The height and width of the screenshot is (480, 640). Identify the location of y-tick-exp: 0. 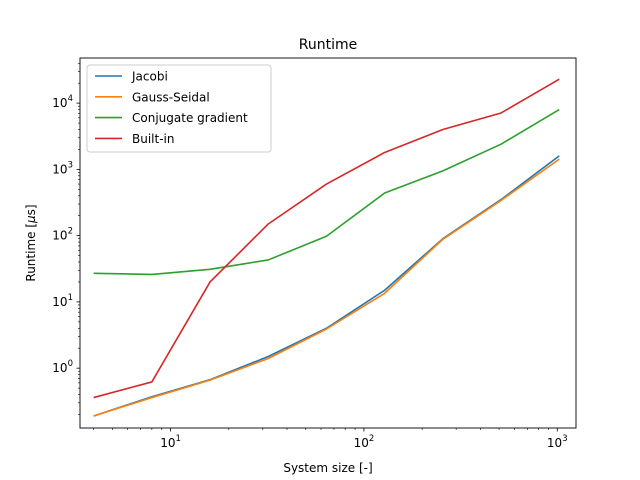
(70, 364).